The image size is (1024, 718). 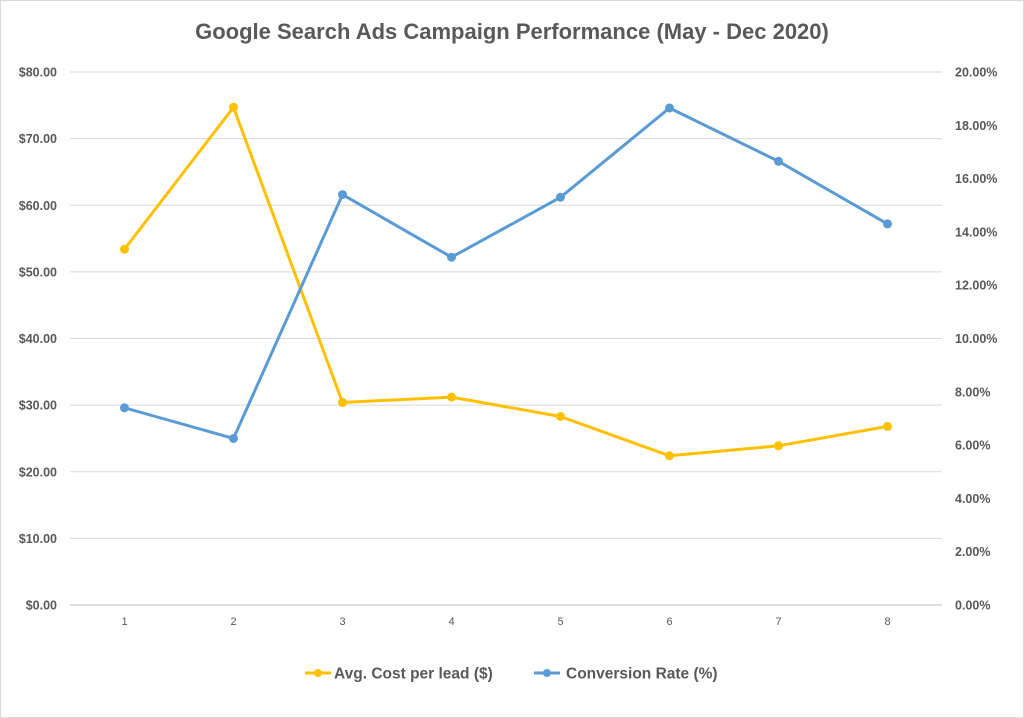 What do you see at coordinates (233, 622) in the screenshot?
I see `x-tick-label: 2` at bounding box center [233, 622].